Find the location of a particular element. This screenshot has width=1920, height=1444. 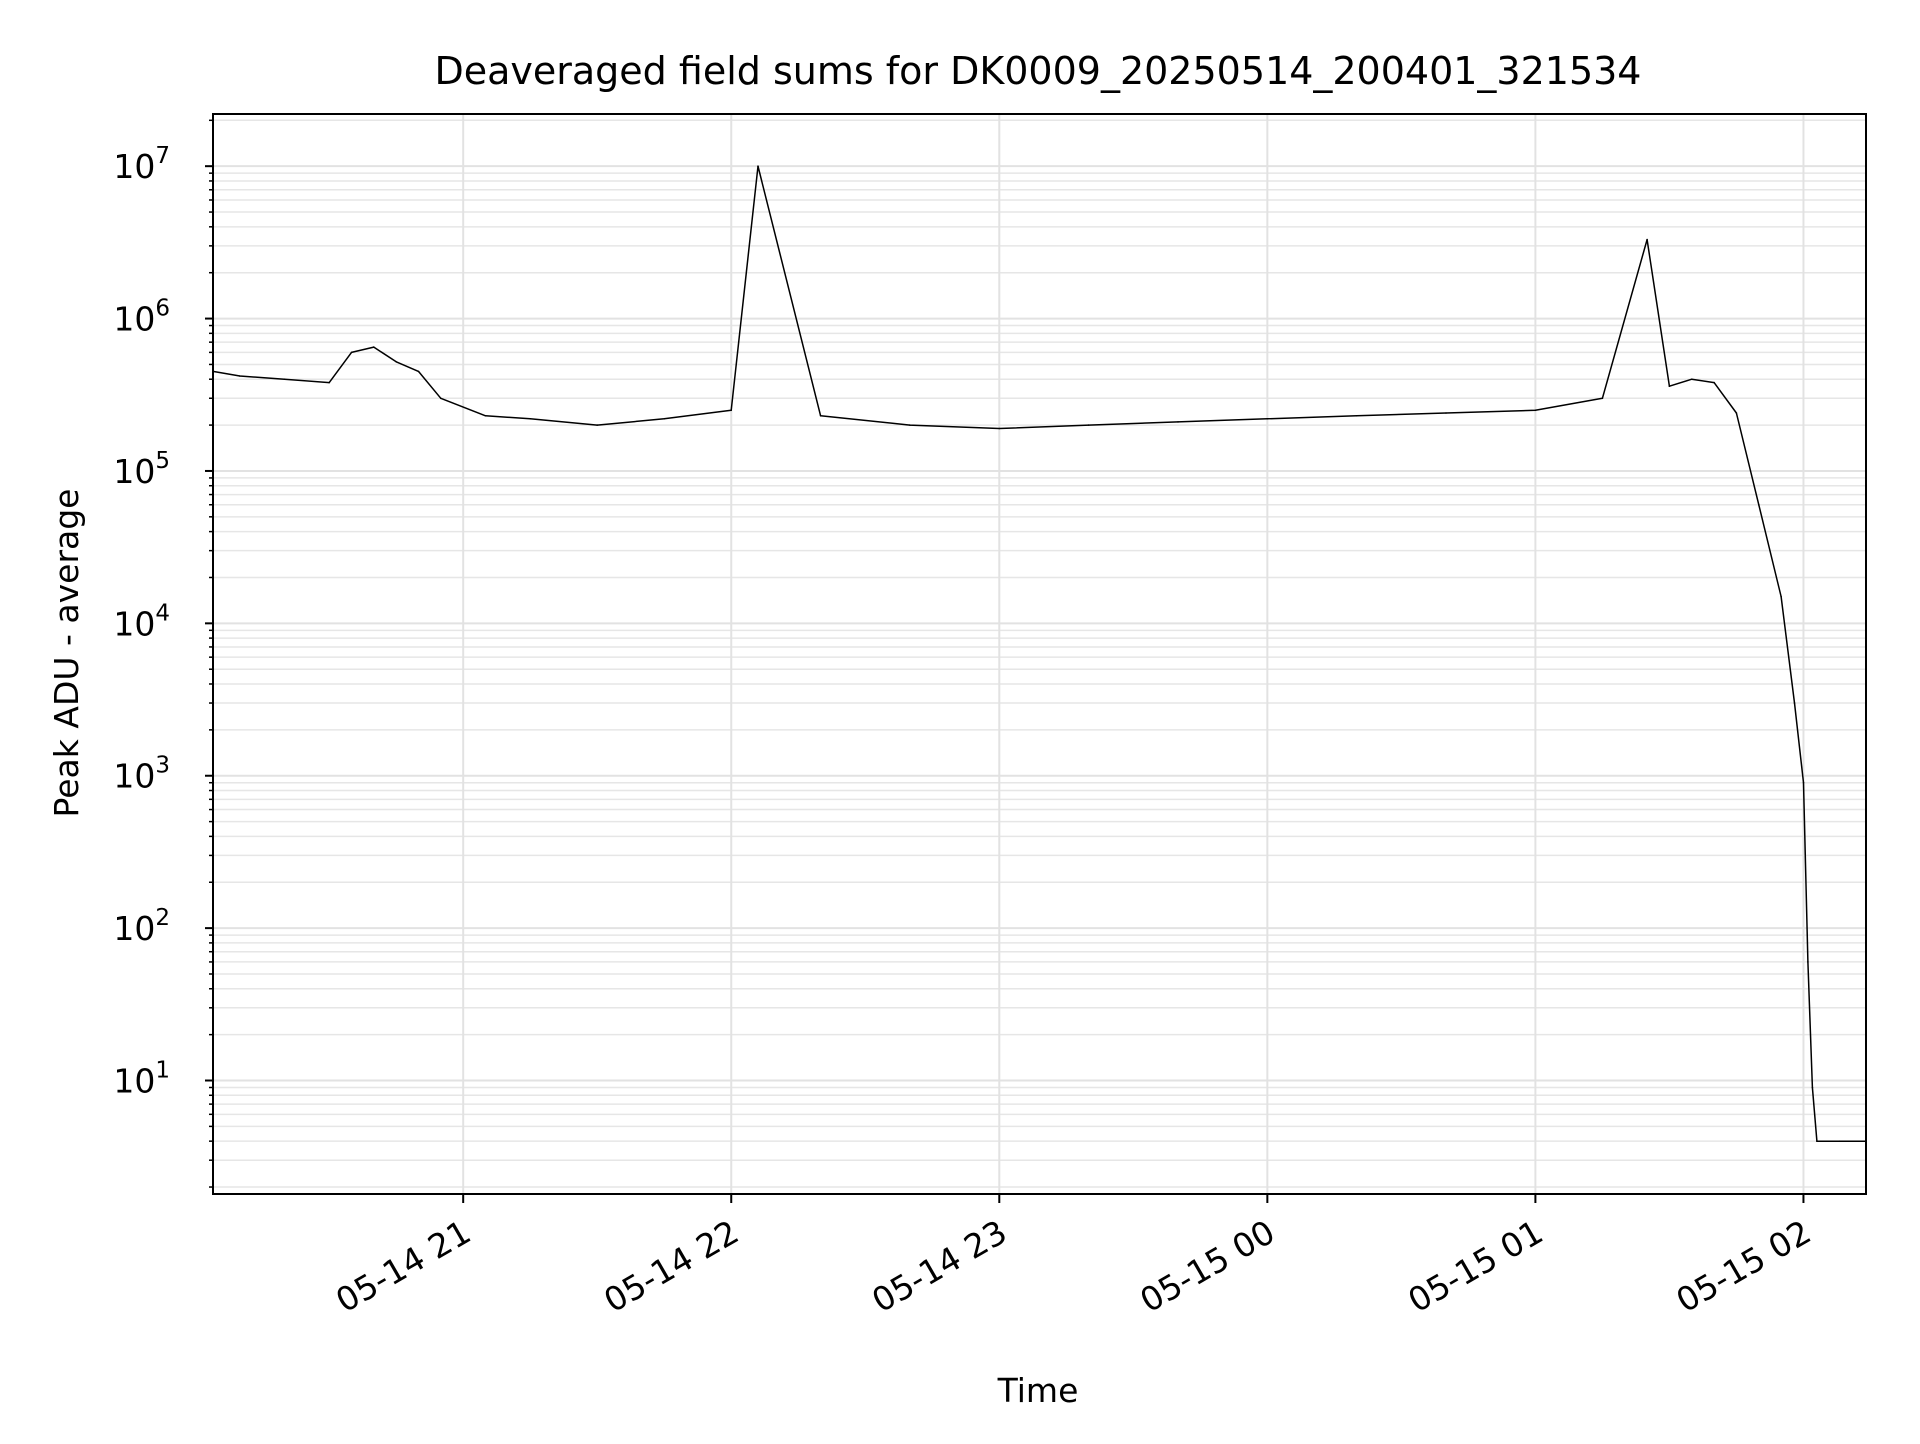

y-tick-label: 10⁴ is located at coordinates (141, 621).